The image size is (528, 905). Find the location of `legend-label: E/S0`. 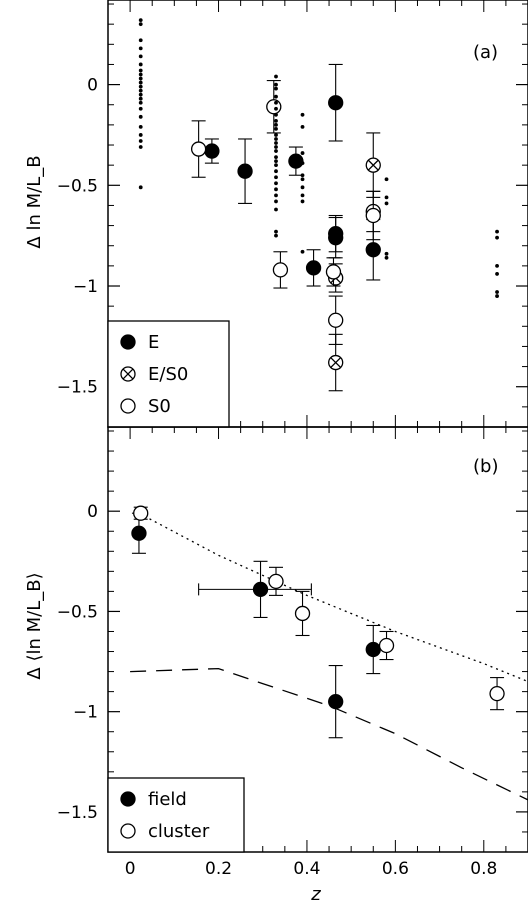

legend-label: E/S0 is located at coordinates (168, 374).